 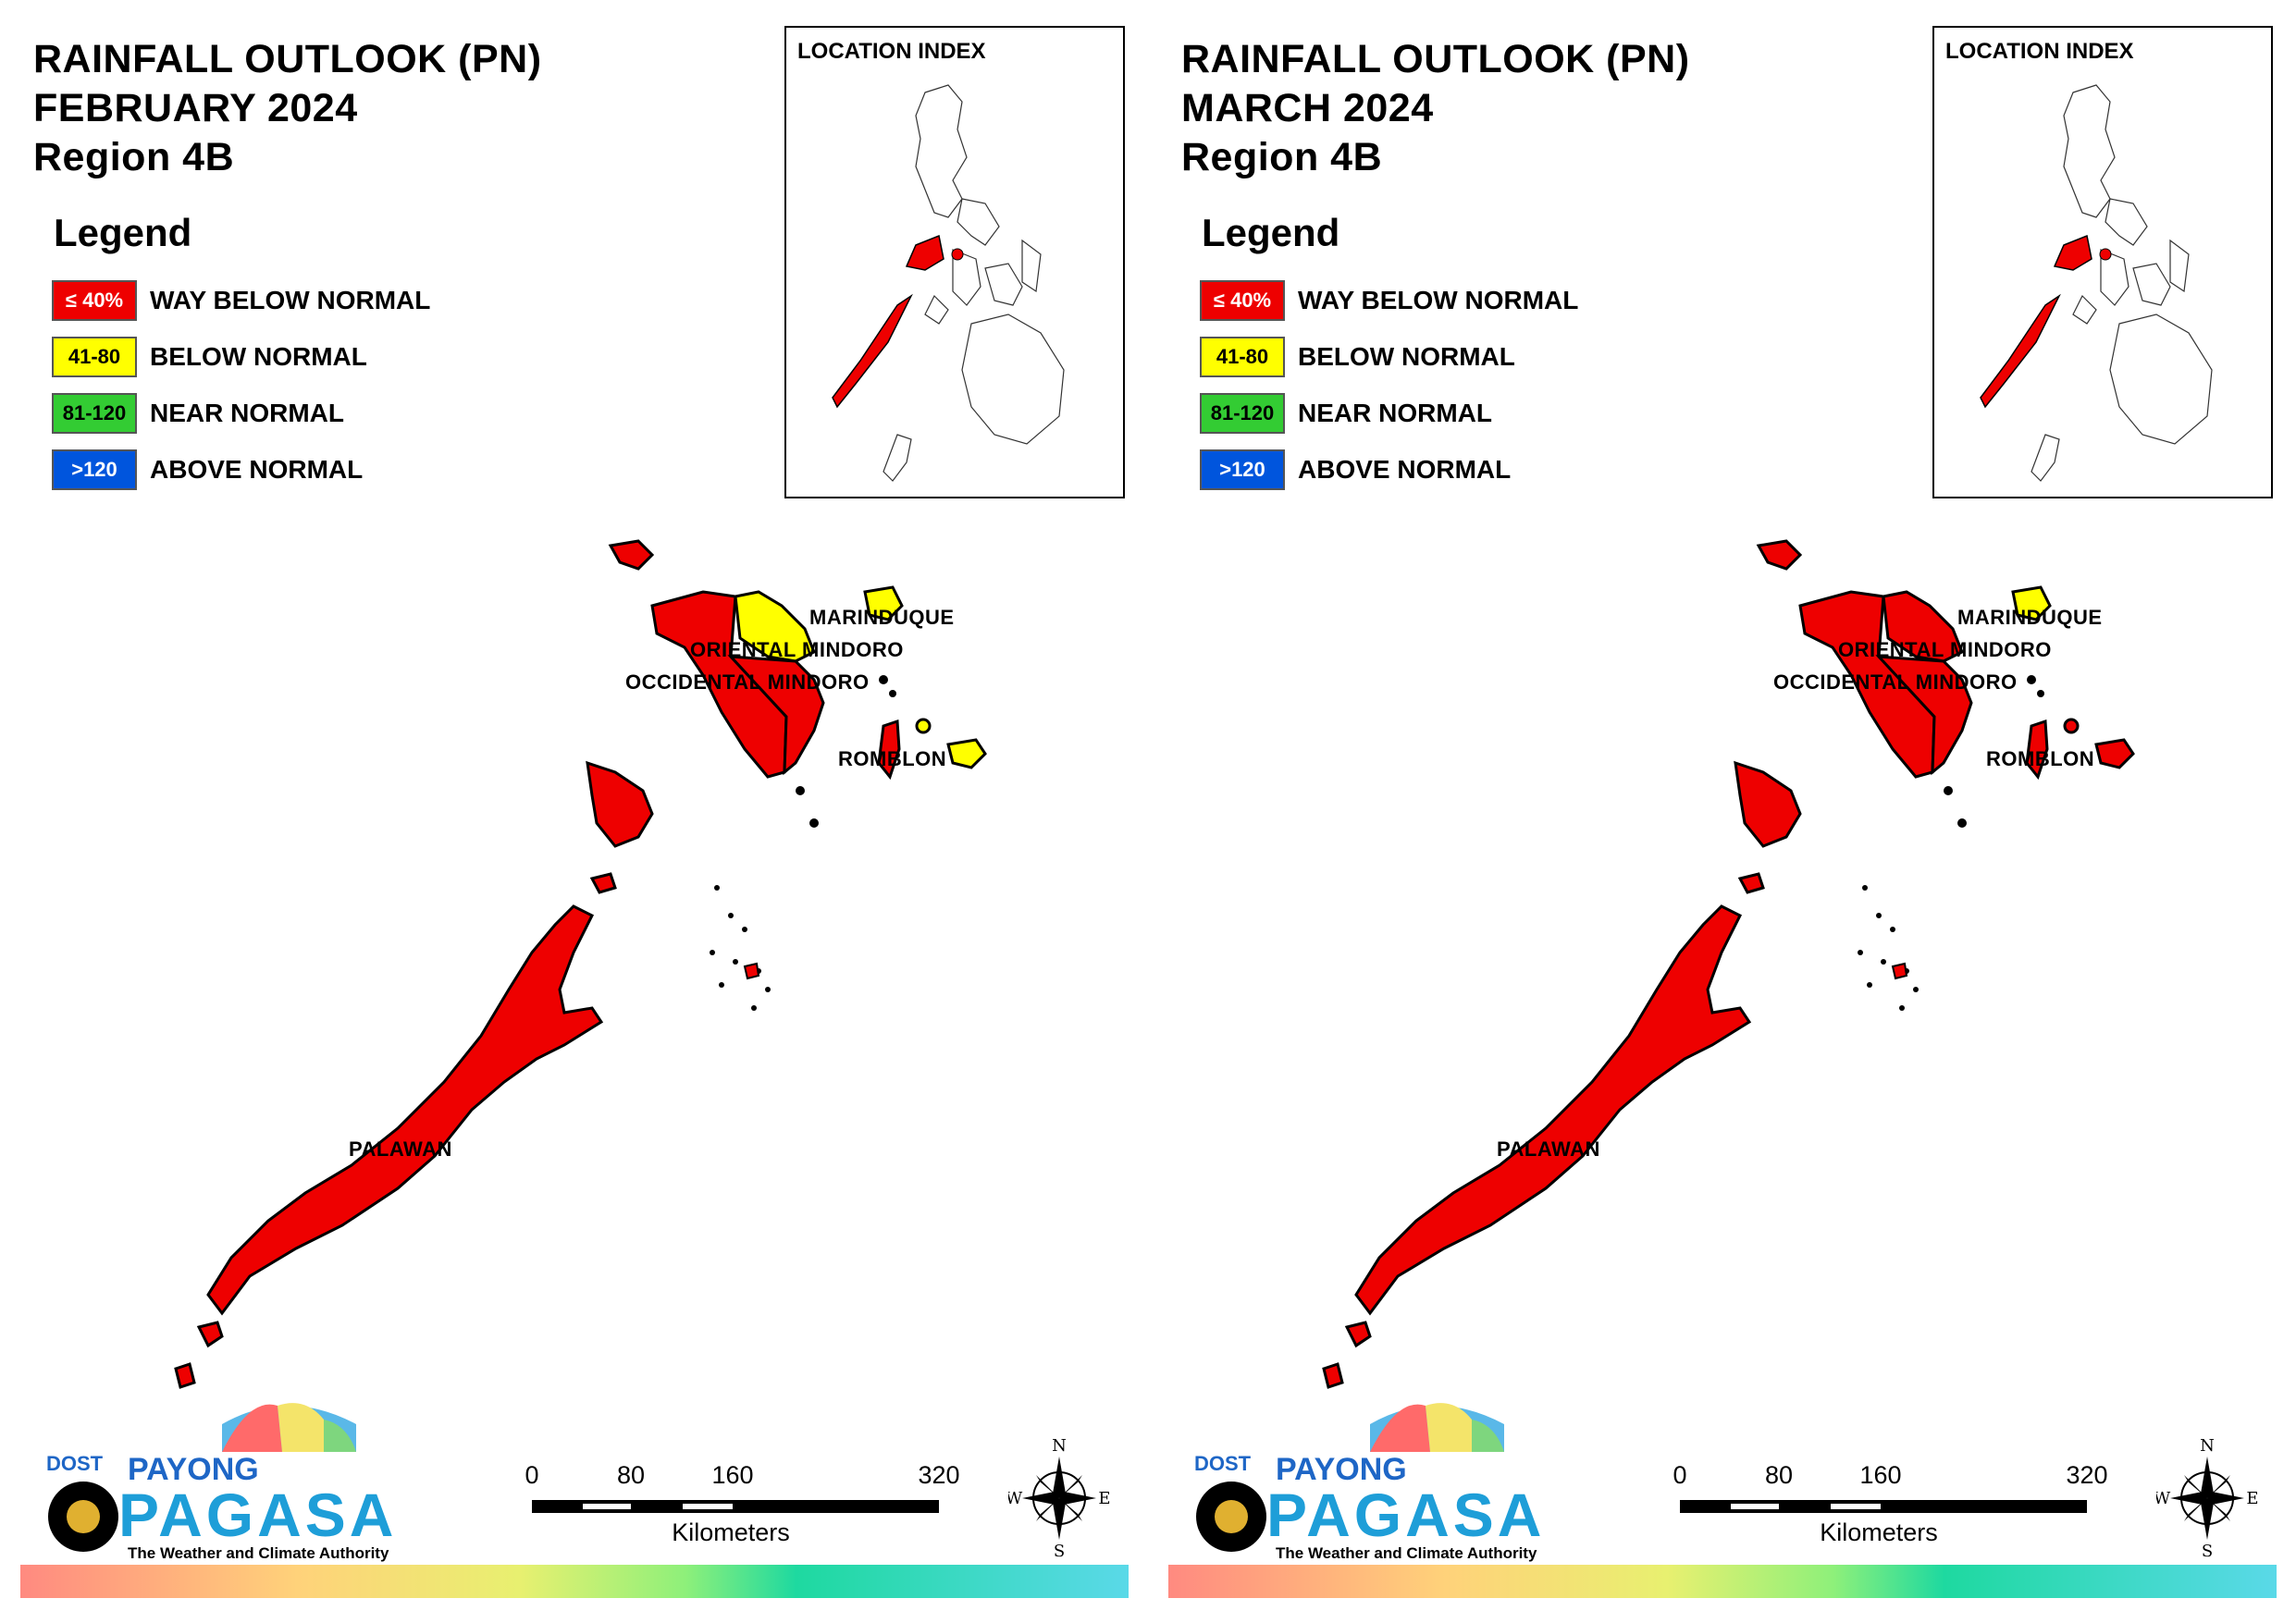 I want to click on label-marinduque: MARINDUQUE, so click(x=882, y=617).